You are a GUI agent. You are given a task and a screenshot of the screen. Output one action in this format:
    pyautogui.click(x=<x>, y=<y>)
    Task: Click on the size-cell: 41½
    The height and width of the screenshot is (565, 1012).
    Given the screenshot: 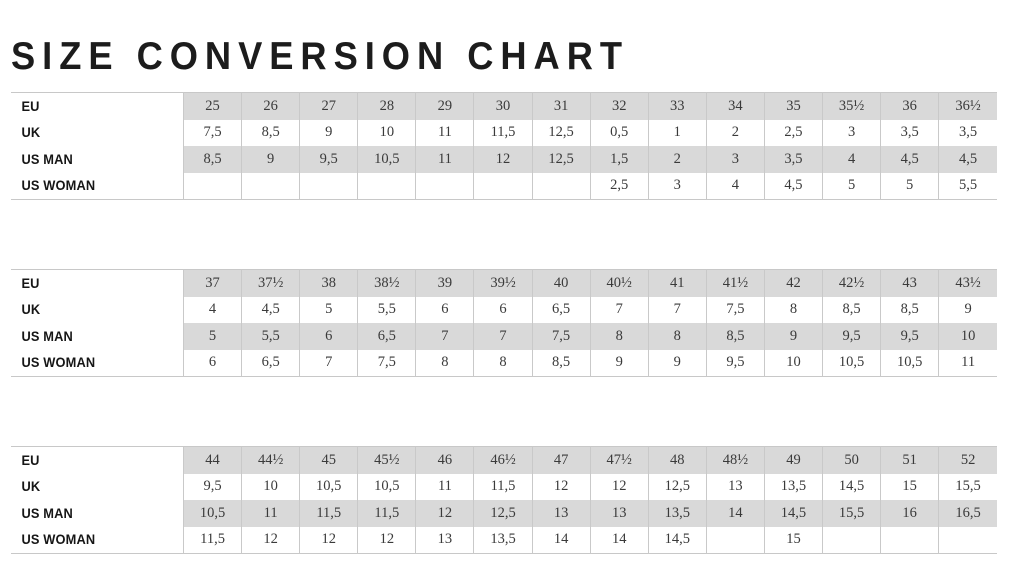 What is the action you would take?
    pyautogui.click(x=735, y=283)
    